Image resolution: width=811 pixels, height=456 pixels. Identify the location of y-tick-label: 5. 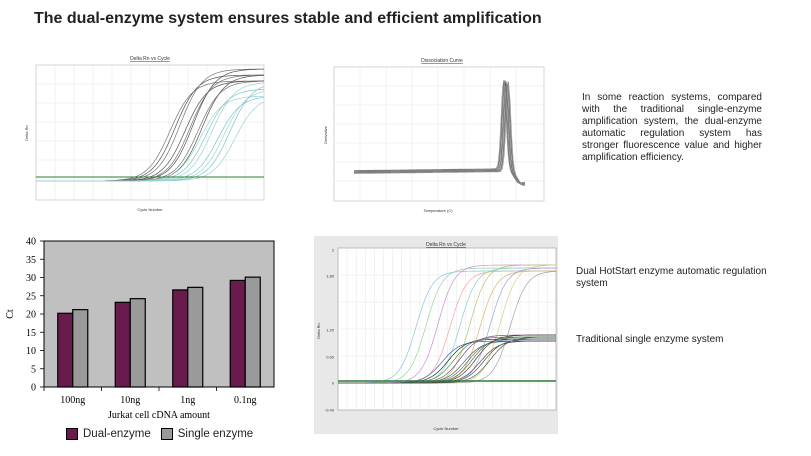
(33, 369).